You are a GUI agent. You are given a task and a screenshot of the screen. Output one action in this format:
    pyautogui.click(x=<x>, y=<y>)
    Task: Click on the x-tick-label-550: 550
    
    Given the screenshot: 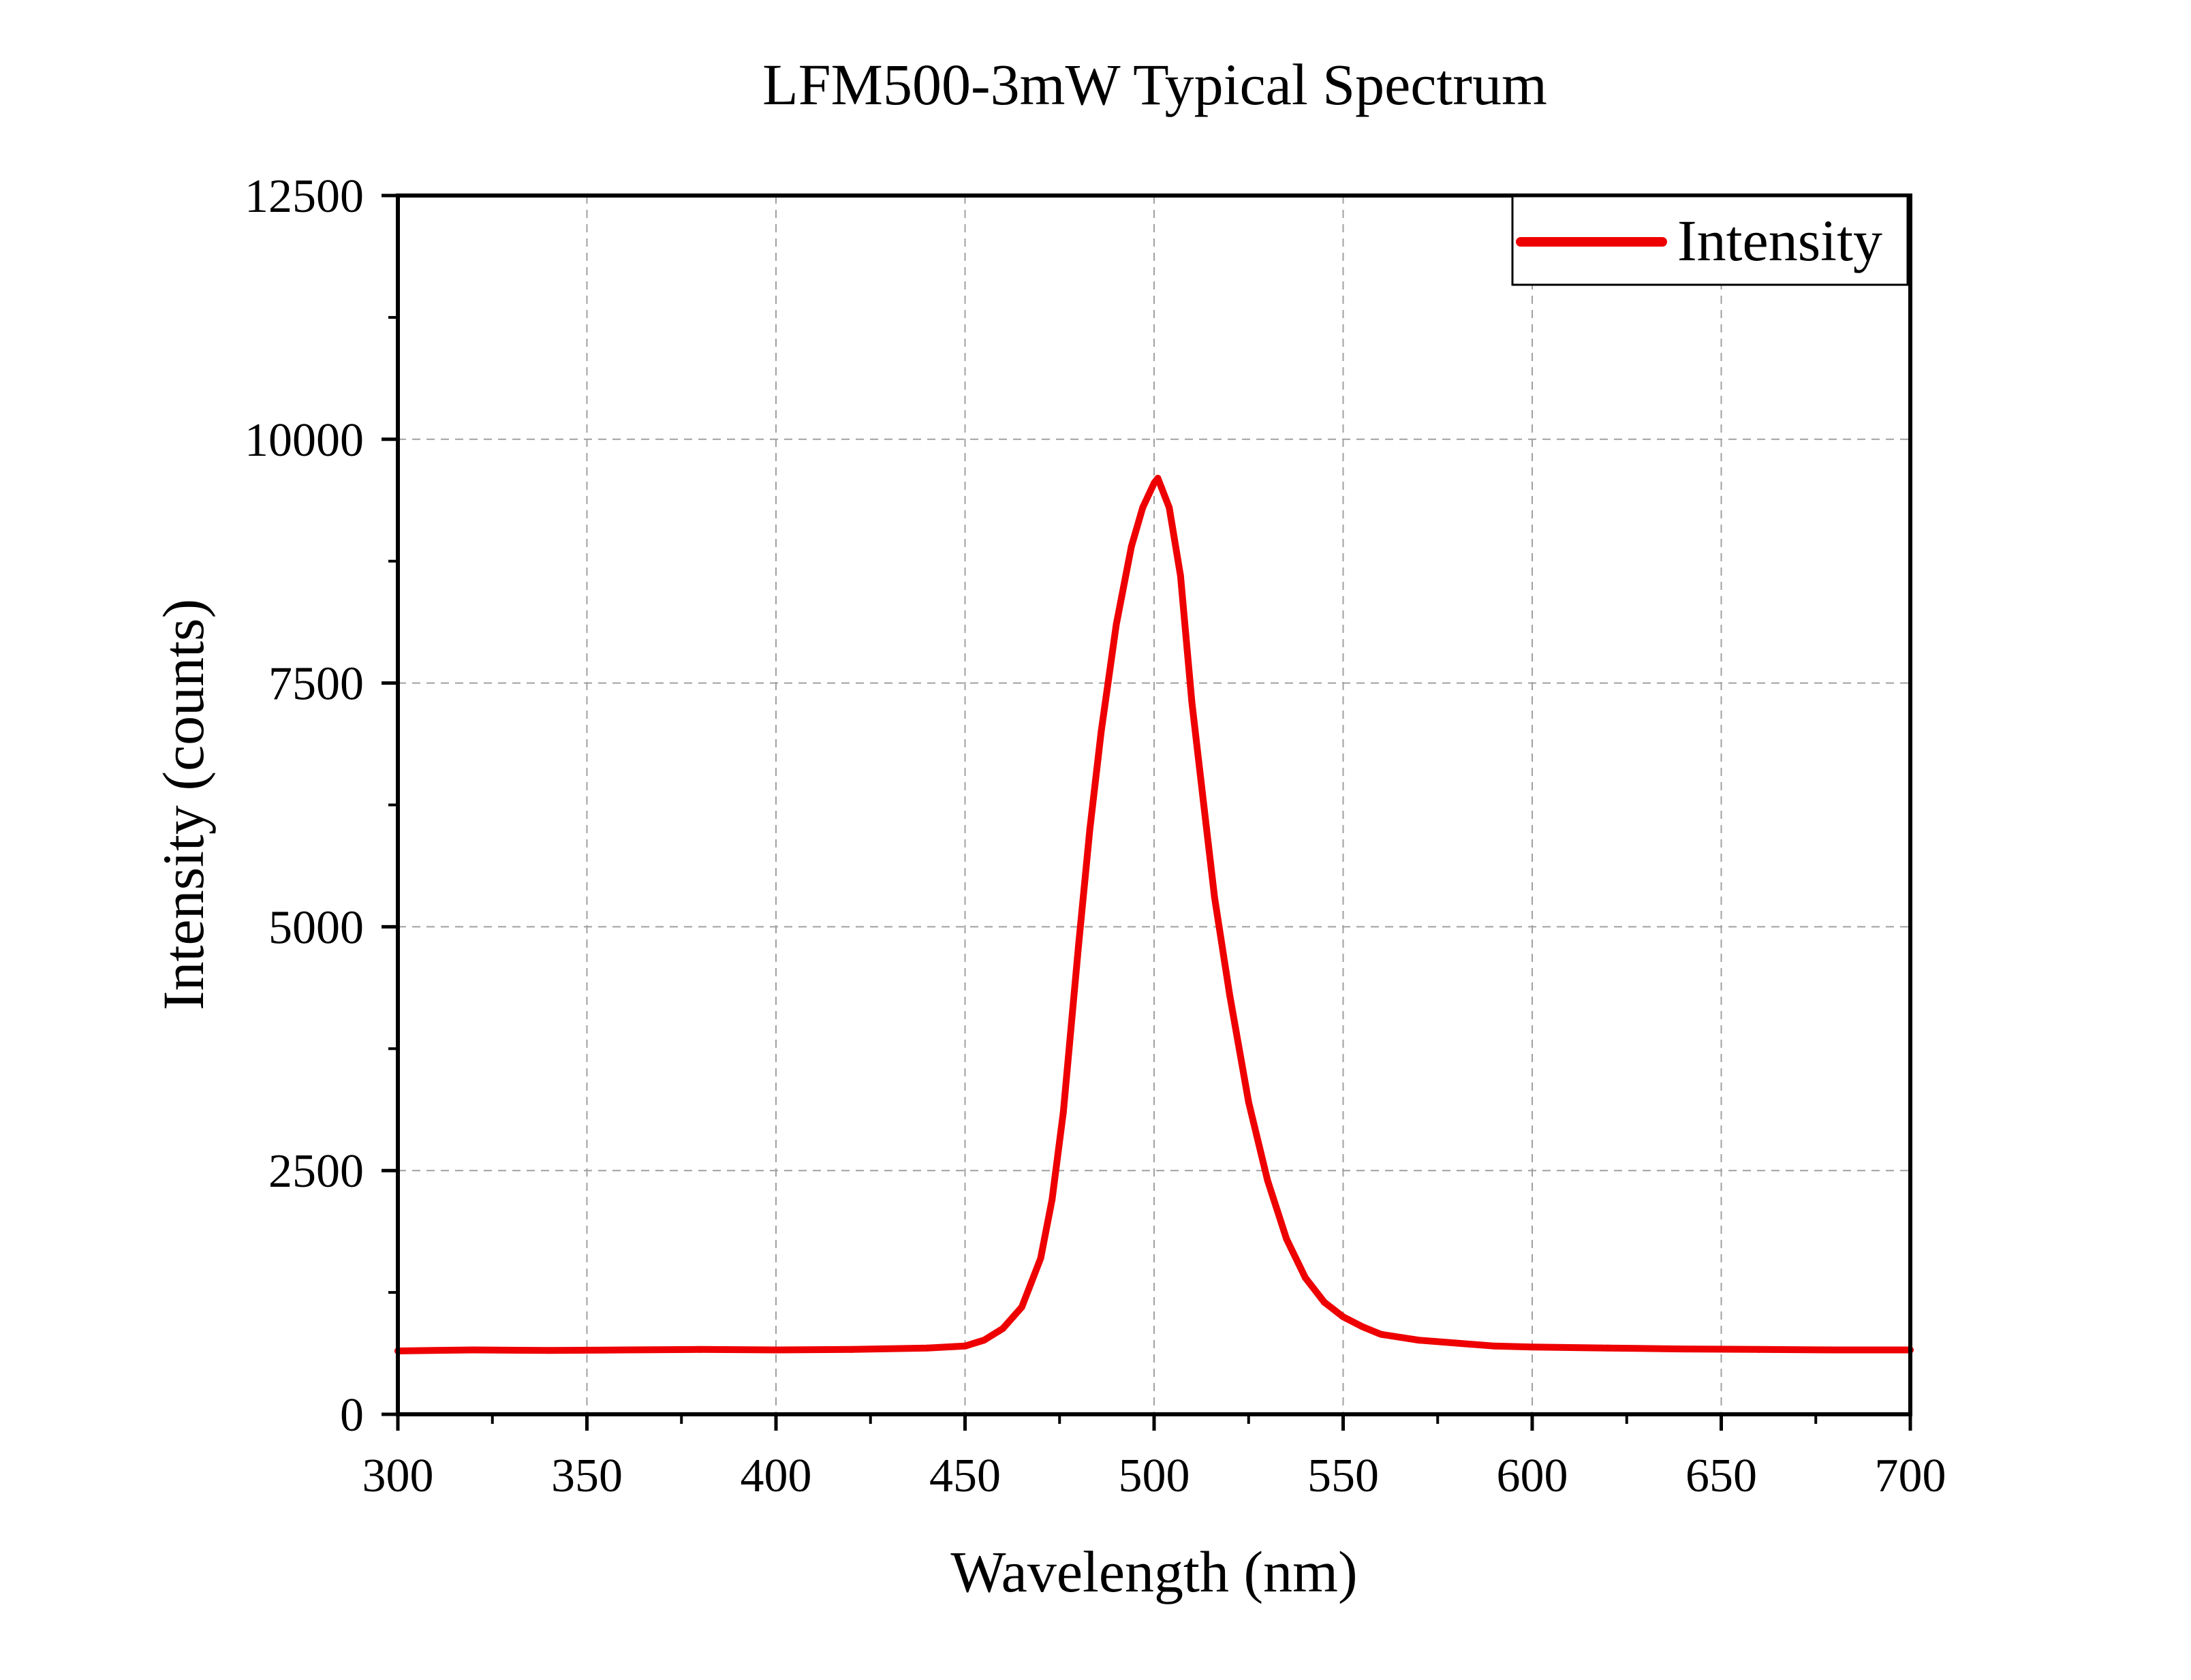 What is the action you would take?
    pyautogui.click(x=1343, y=1476)
    